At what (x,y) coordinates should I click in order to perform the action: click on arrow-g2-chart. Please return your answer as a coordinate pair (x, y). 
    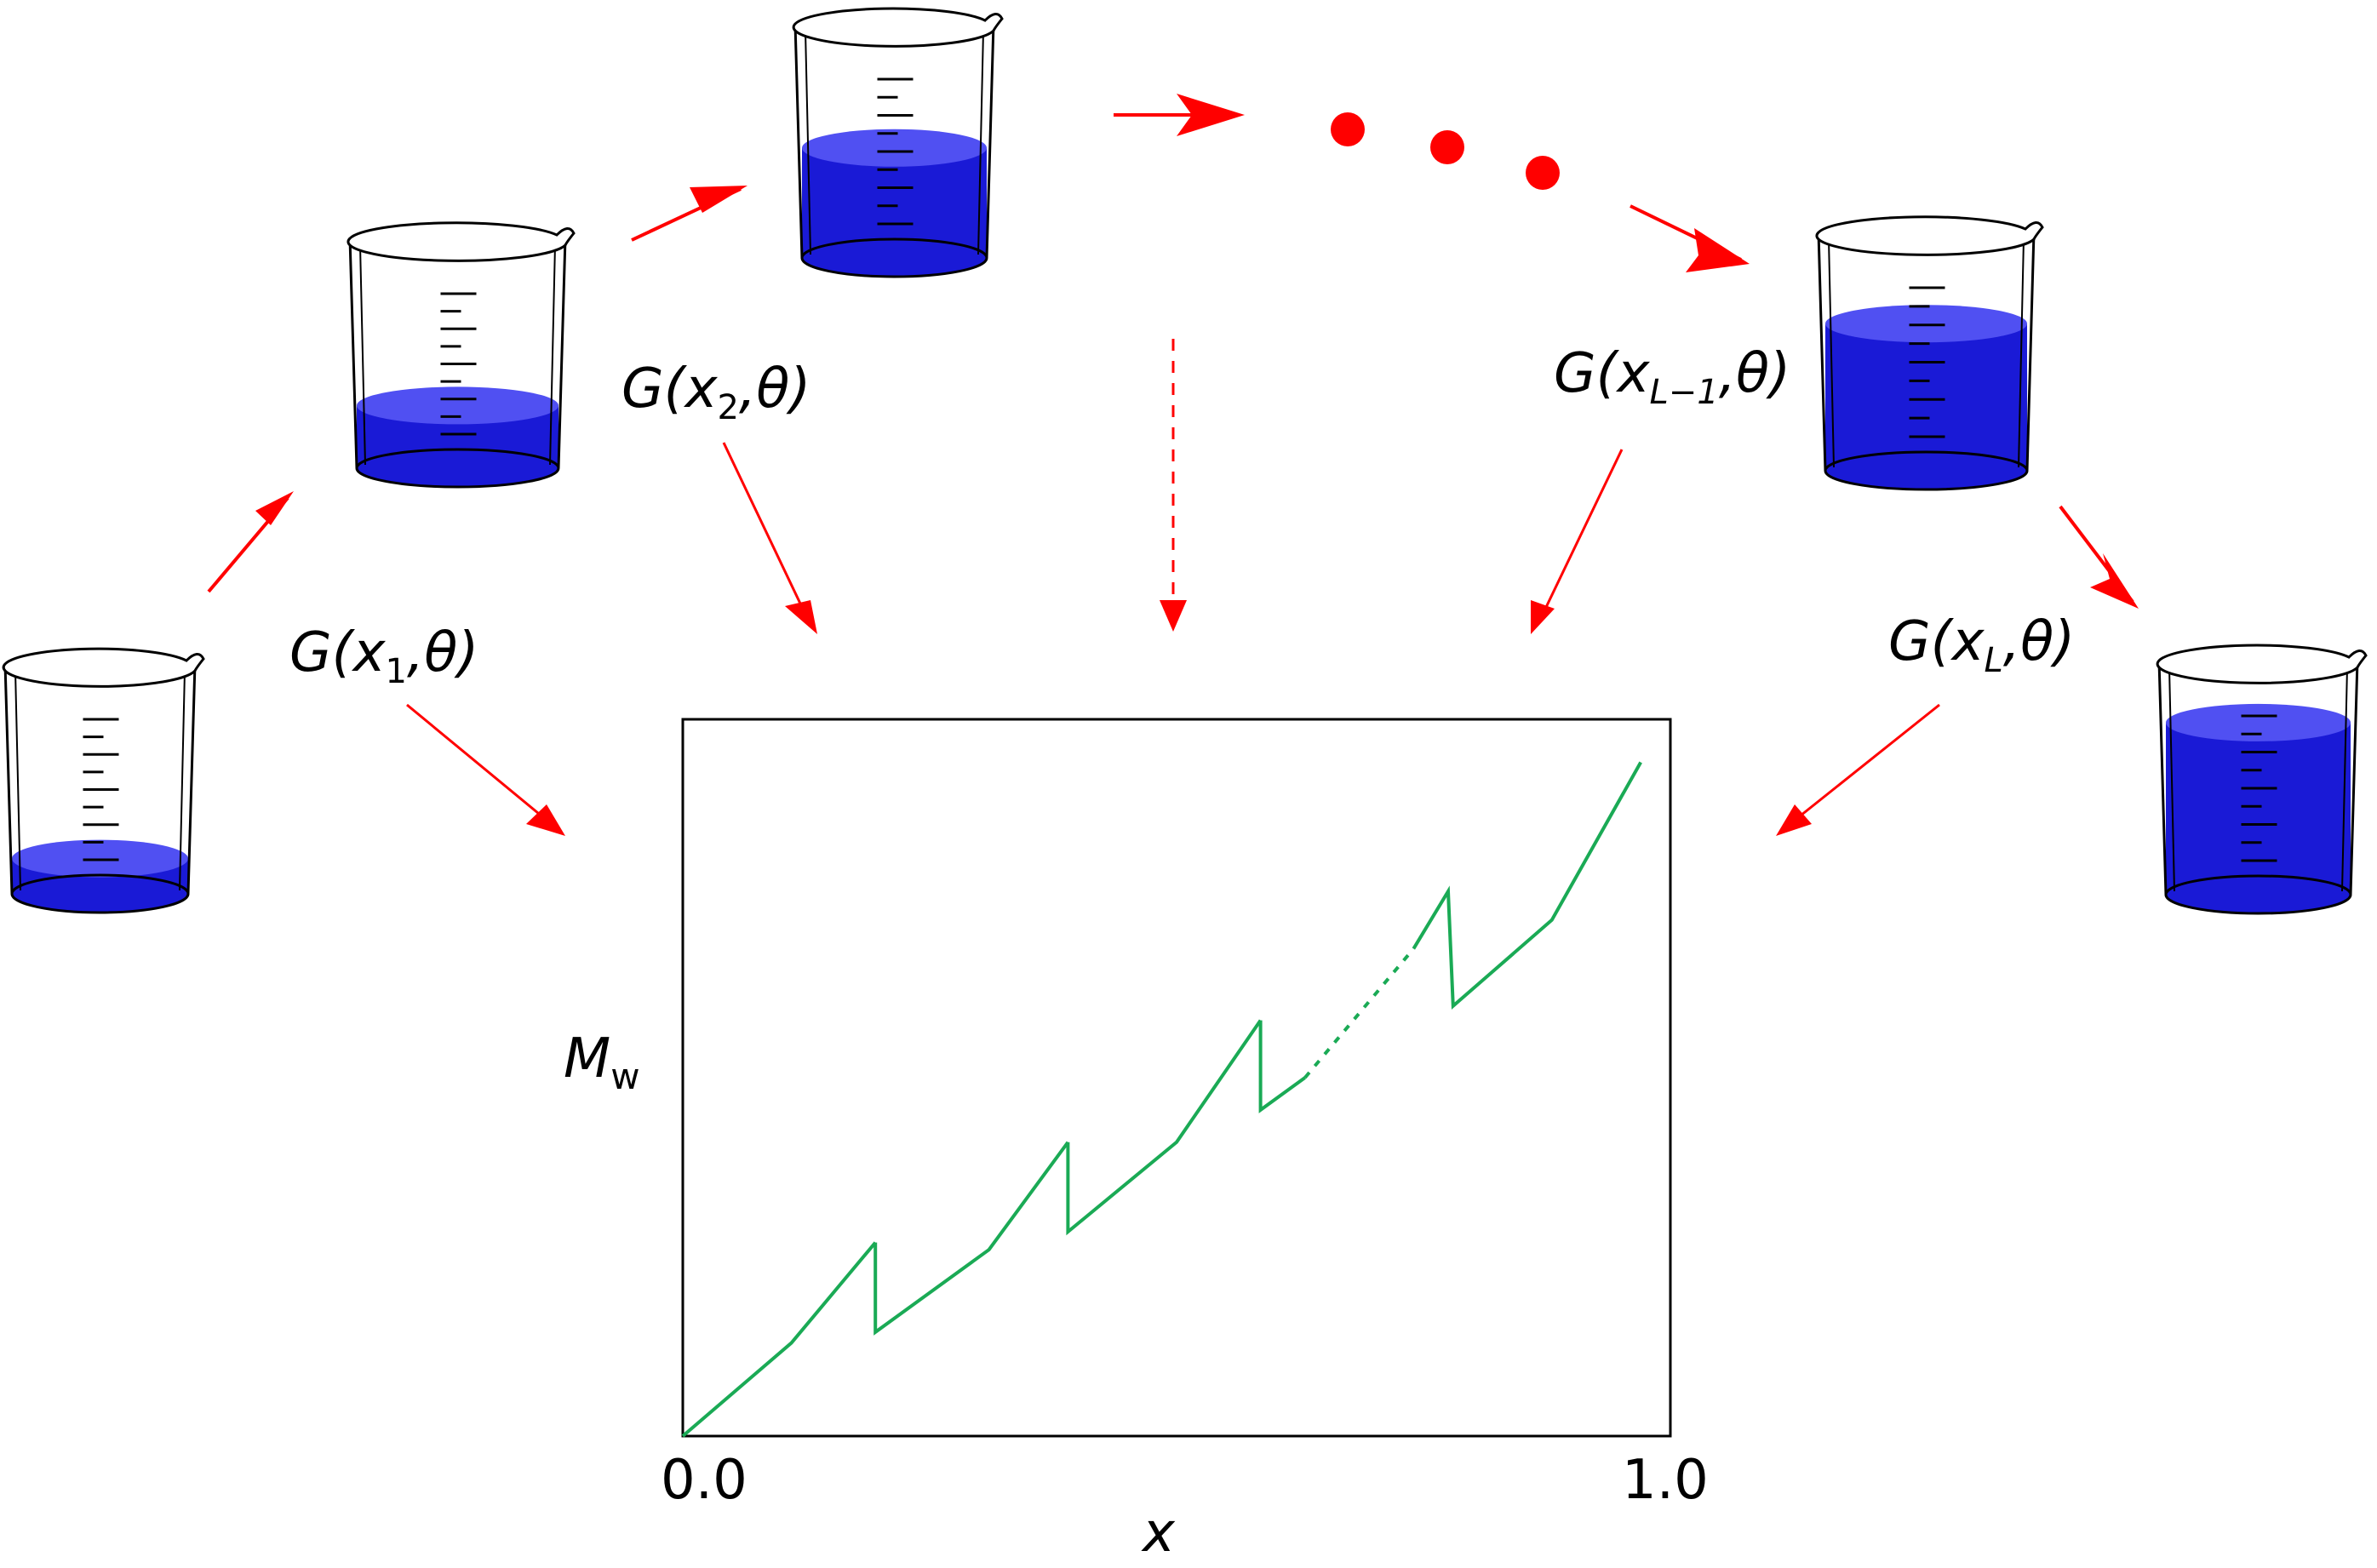
    Looking at the image, I should click on (766, 532).